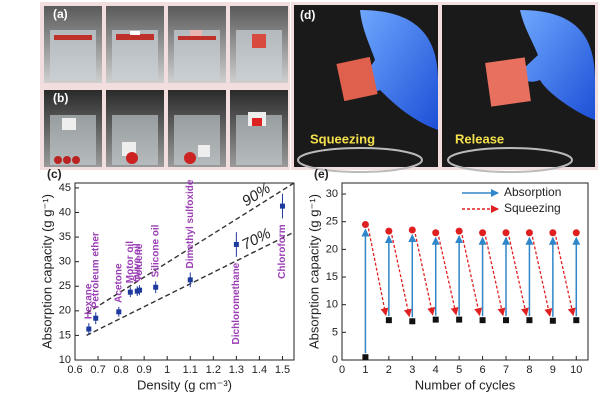 This screenshot has width=600, height=403. I want to click on x-tick-label: 10, so click(576, 370).